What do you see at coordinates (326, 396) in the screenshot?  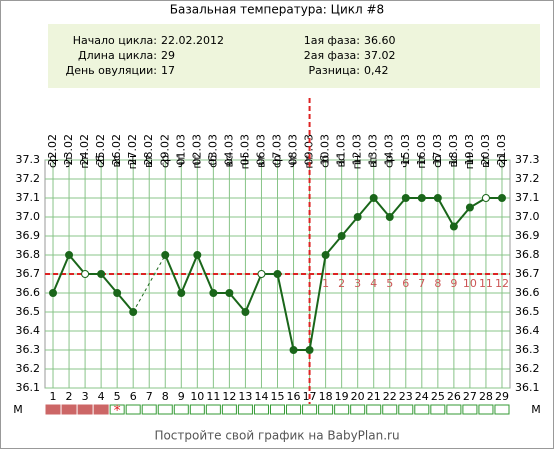 I see `x-tick-label: 18` at bounding box center [326, 396].